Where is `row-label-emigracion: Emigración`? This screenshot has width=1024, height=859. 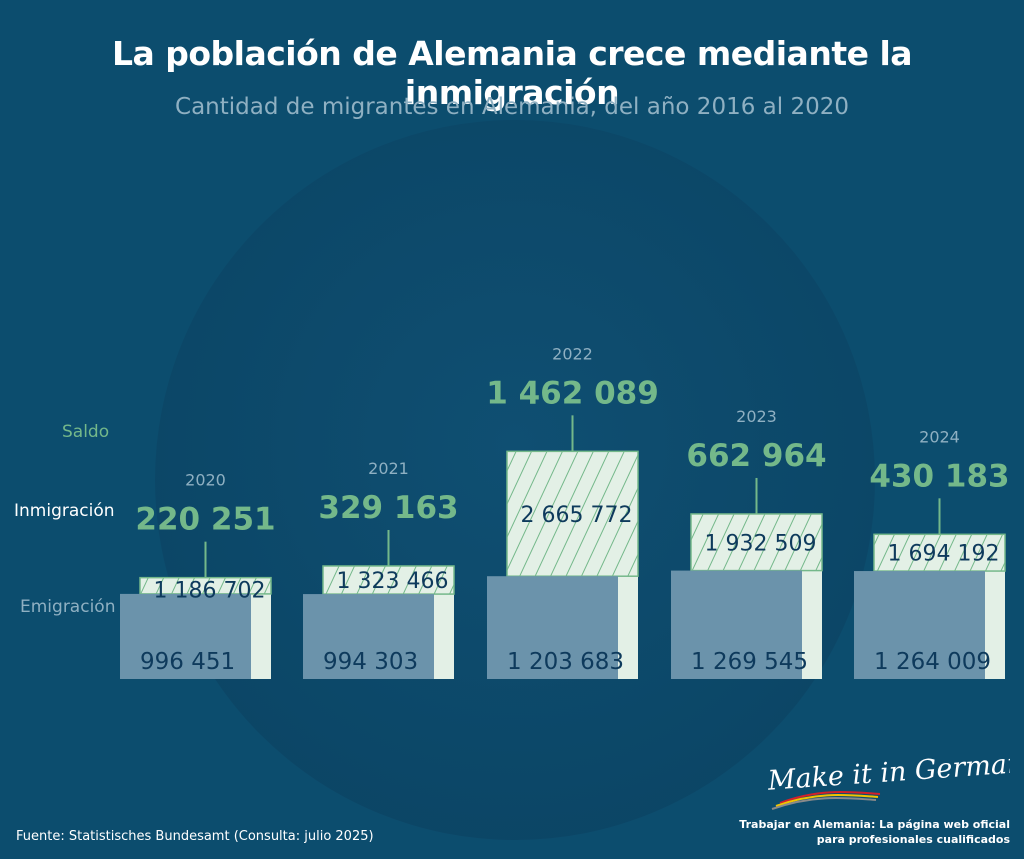
row-label-emigracion: Emigración is located at coordinates (68, 607).